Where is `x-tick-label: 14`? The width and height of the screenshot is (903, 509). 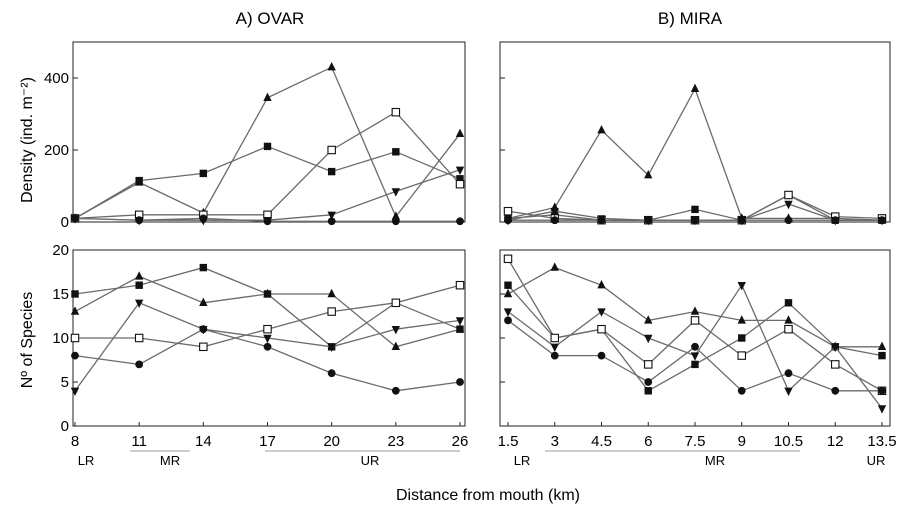 x-tick-label: 14 is located at coordinates (203, 441).